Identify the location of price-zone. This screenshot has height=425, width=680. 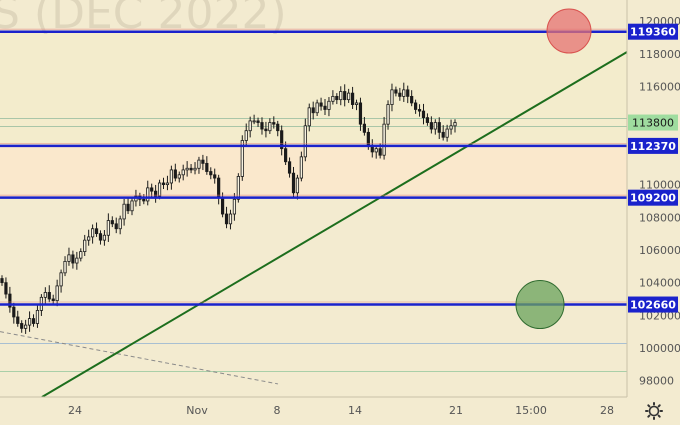
(313, 171).